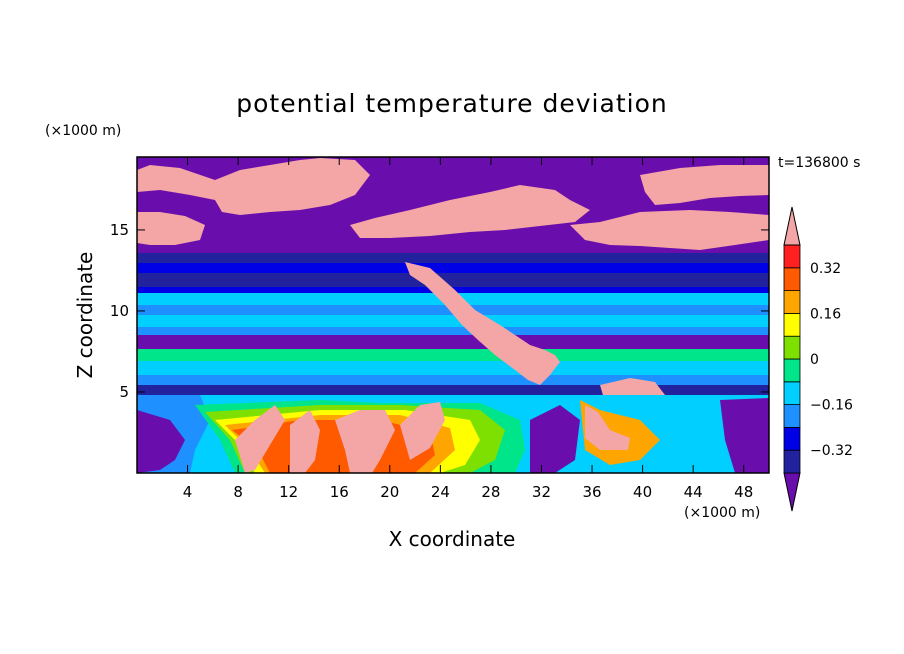 The width and height of the screenshot is (904, 654). What do you see at coordinates (541, 492) in the screenshot?
I see `x-tick-label: 32` at bounding box center [541, 492].